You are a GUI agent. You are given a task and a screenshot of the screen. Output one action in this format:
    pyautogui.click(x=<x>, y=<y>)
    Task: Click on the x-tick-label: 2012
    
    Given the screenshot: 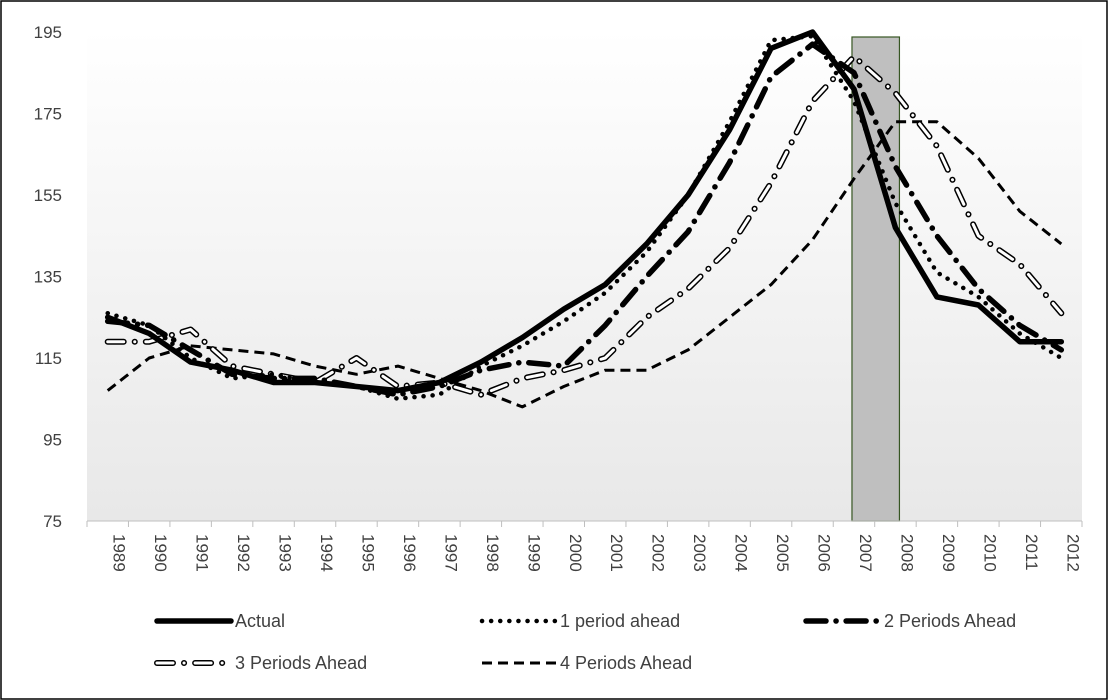 What is the action you would take?
    pyautogui.click(x=1072, y=553)
    